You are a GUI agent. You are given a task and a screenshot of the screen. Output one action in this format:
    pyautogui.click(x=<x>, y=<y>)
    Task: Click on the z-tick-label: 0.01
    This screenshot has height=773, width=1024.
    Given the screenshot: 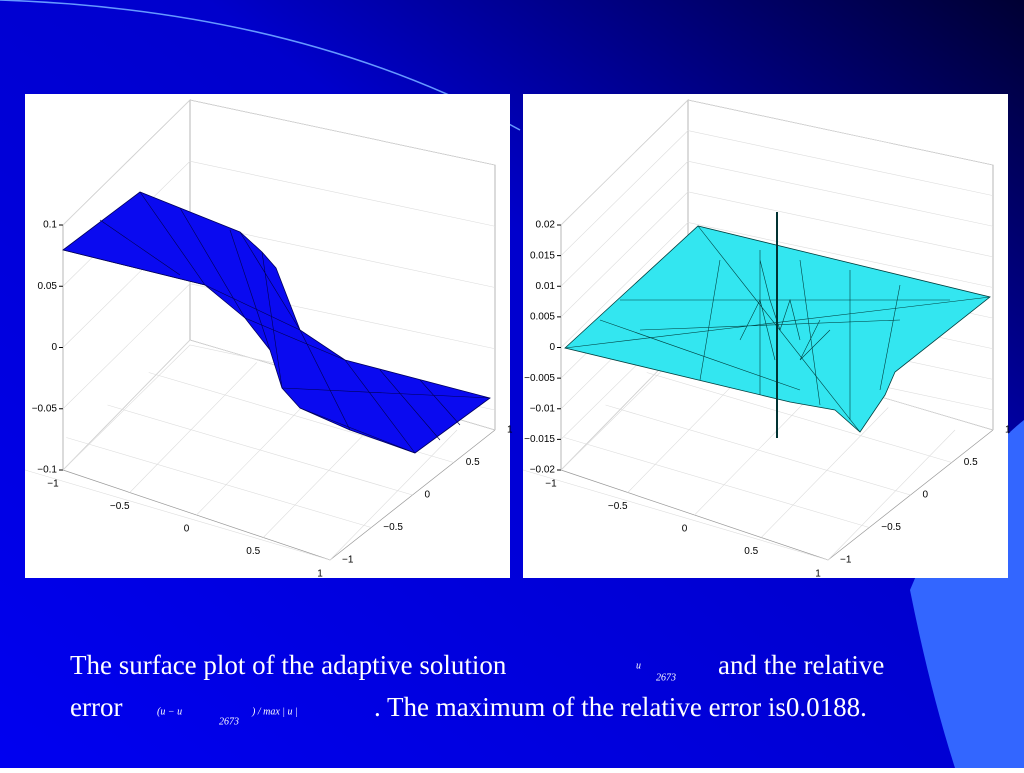 What is the action you would take?
    pyautogui.click(x=546, y=286)
    